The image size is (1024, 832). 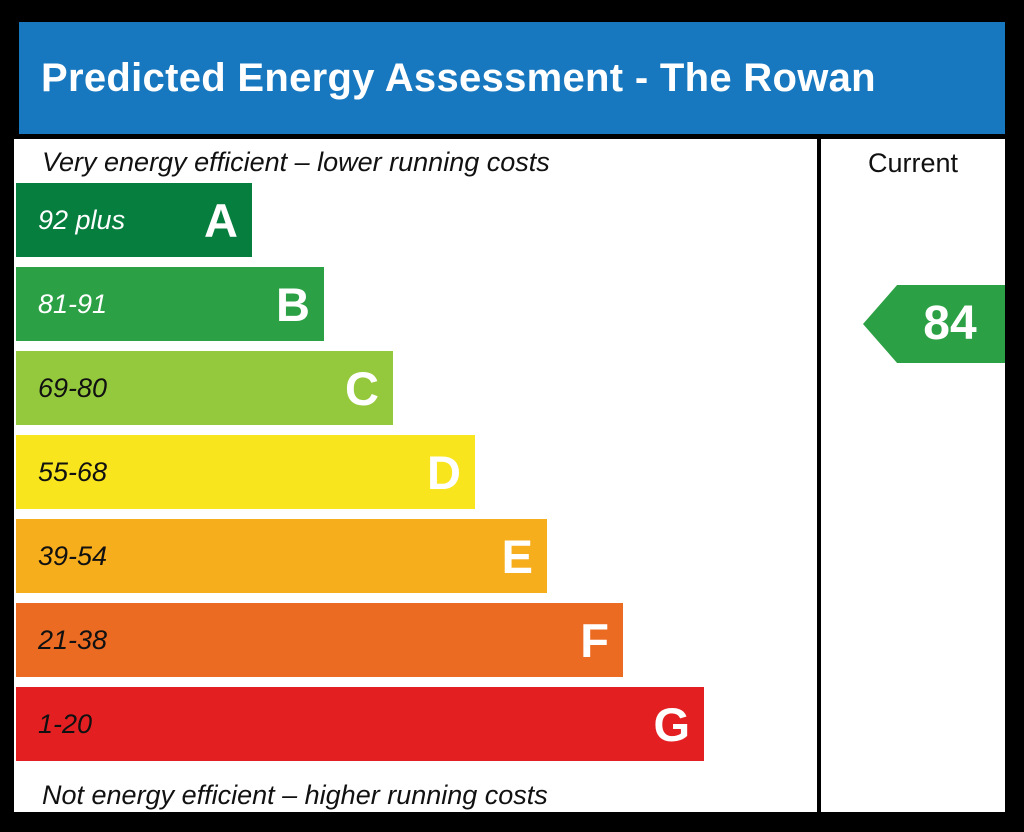 I want to click on column-divider, so click(x=819, y=475).